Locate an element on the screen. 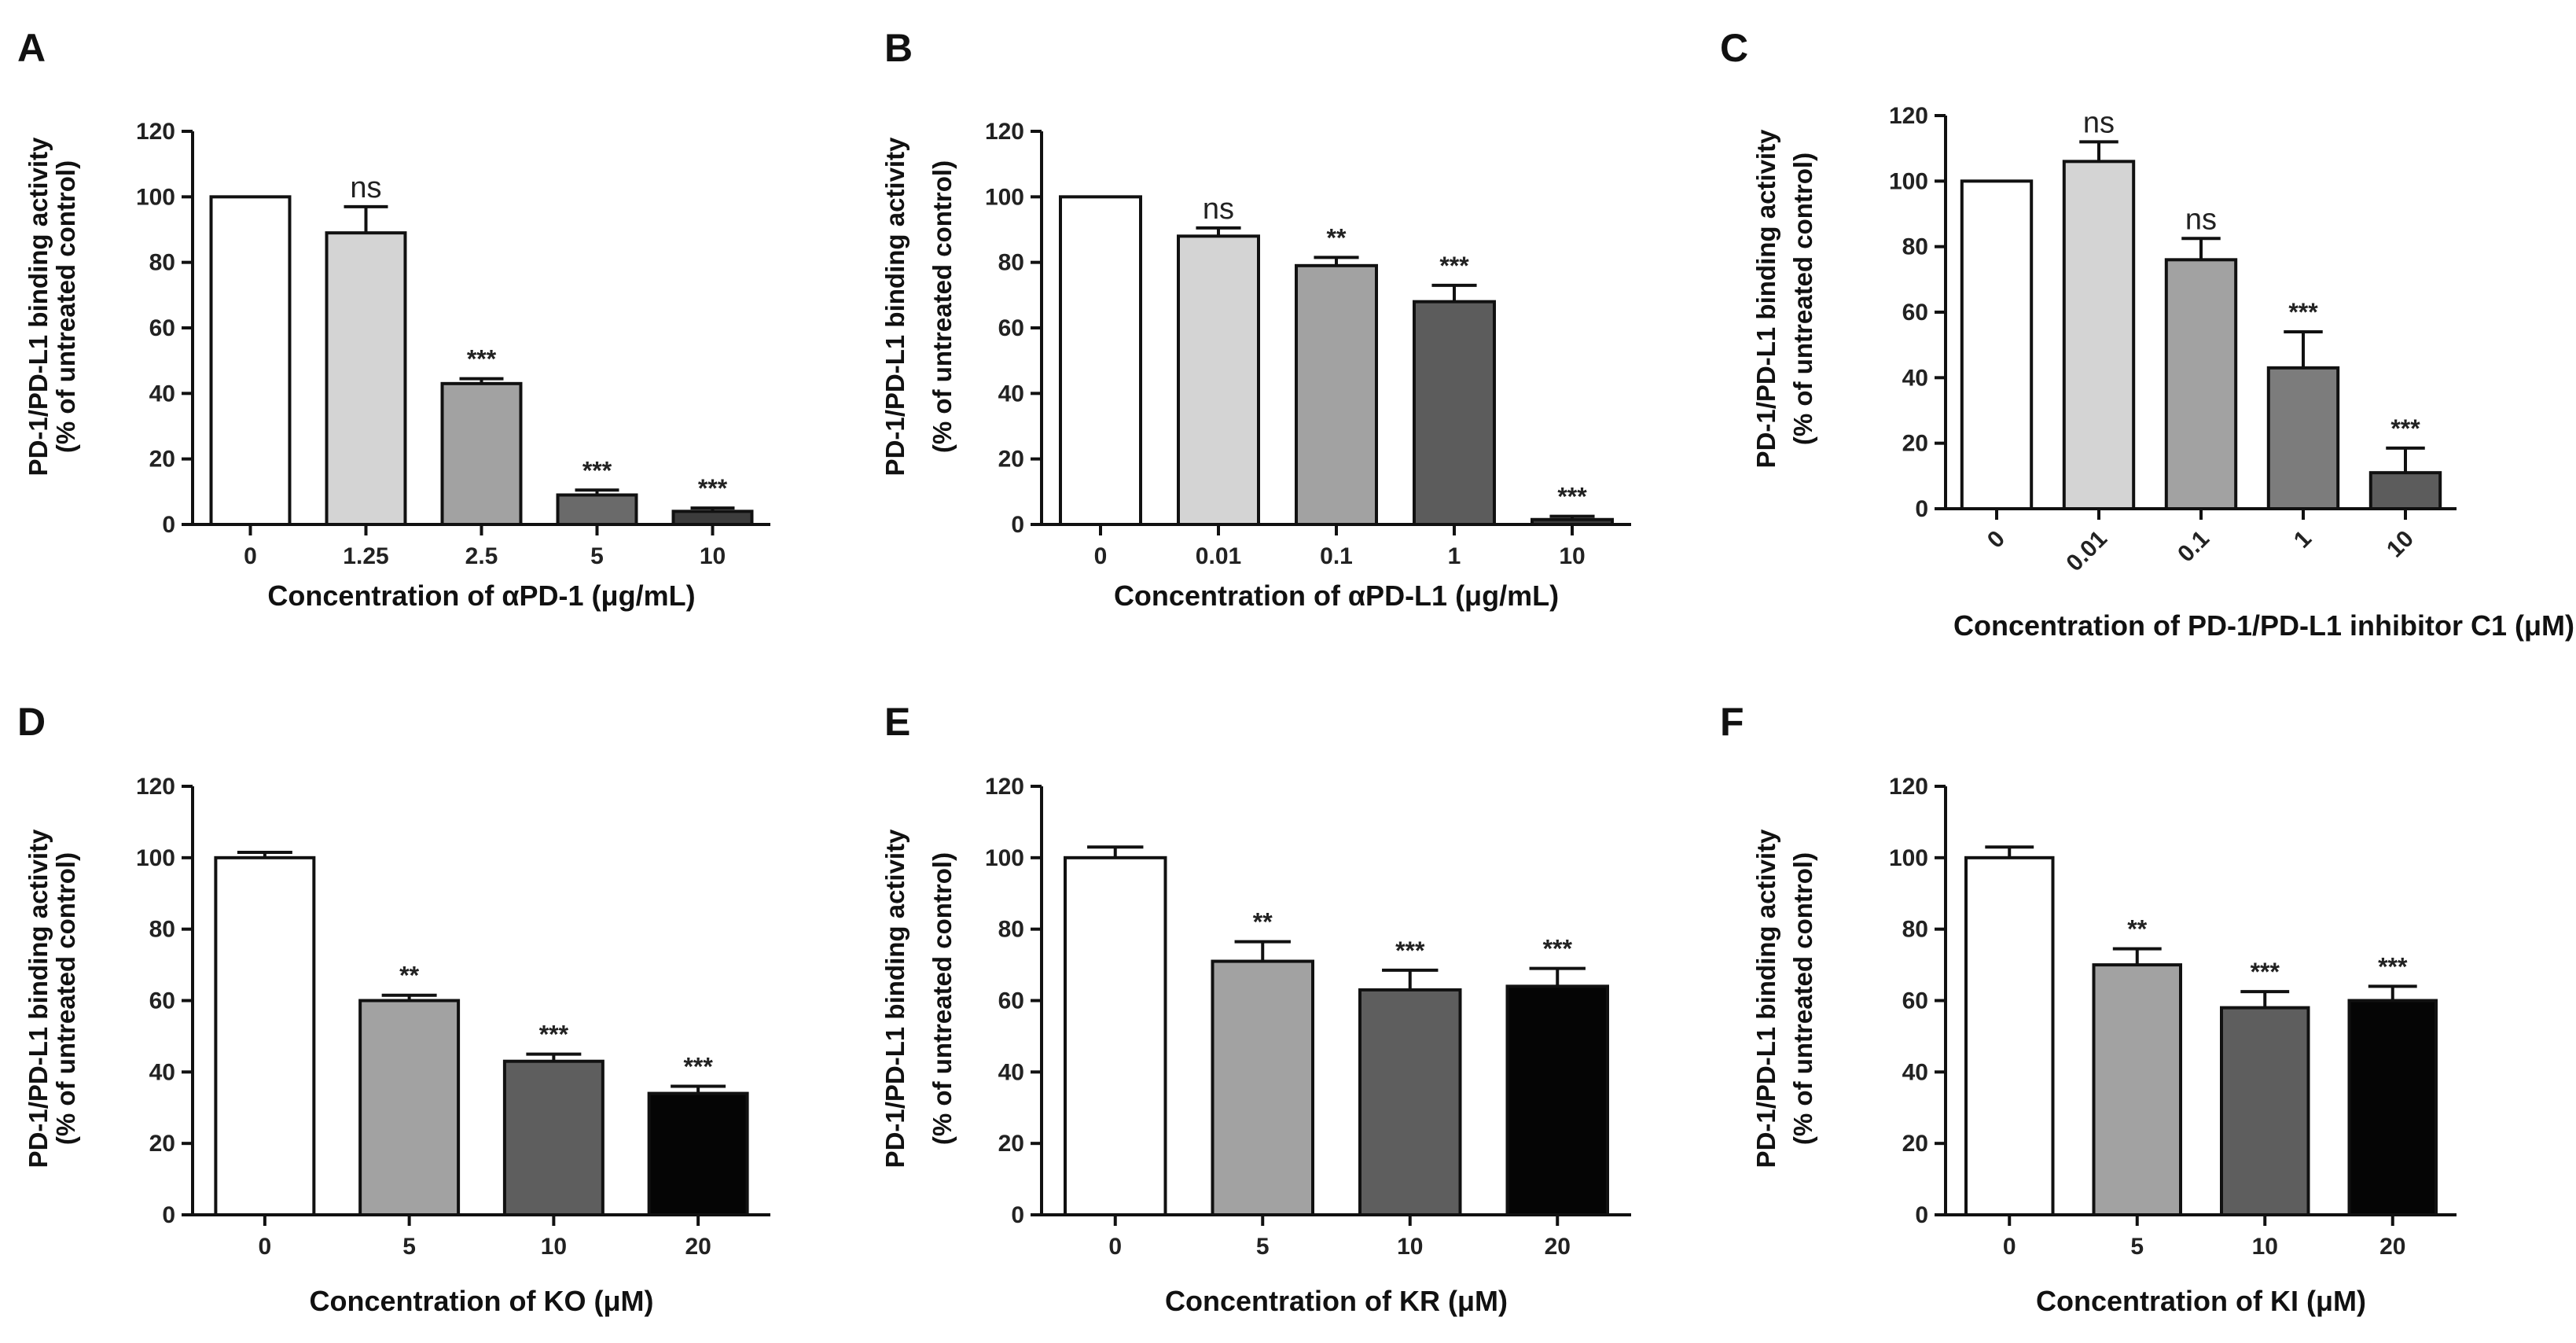 Image resolution: width=2576 pixels, height=1343 pixels. x-tick-label: 2.5 is located at coordinates (481, 556).